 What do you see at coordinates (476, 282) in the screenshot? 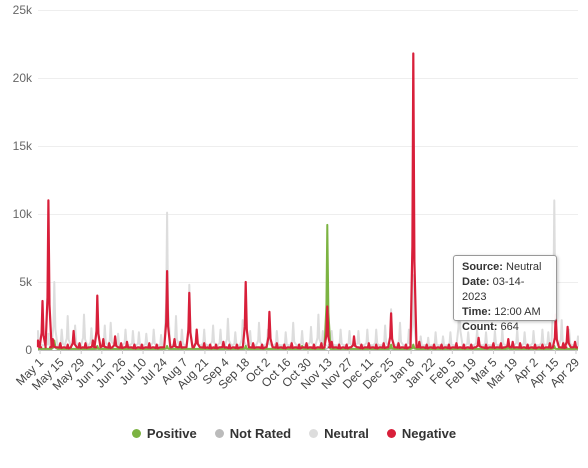
I see `tooltip-date-label: Date:` at bounding box center [476, 282].